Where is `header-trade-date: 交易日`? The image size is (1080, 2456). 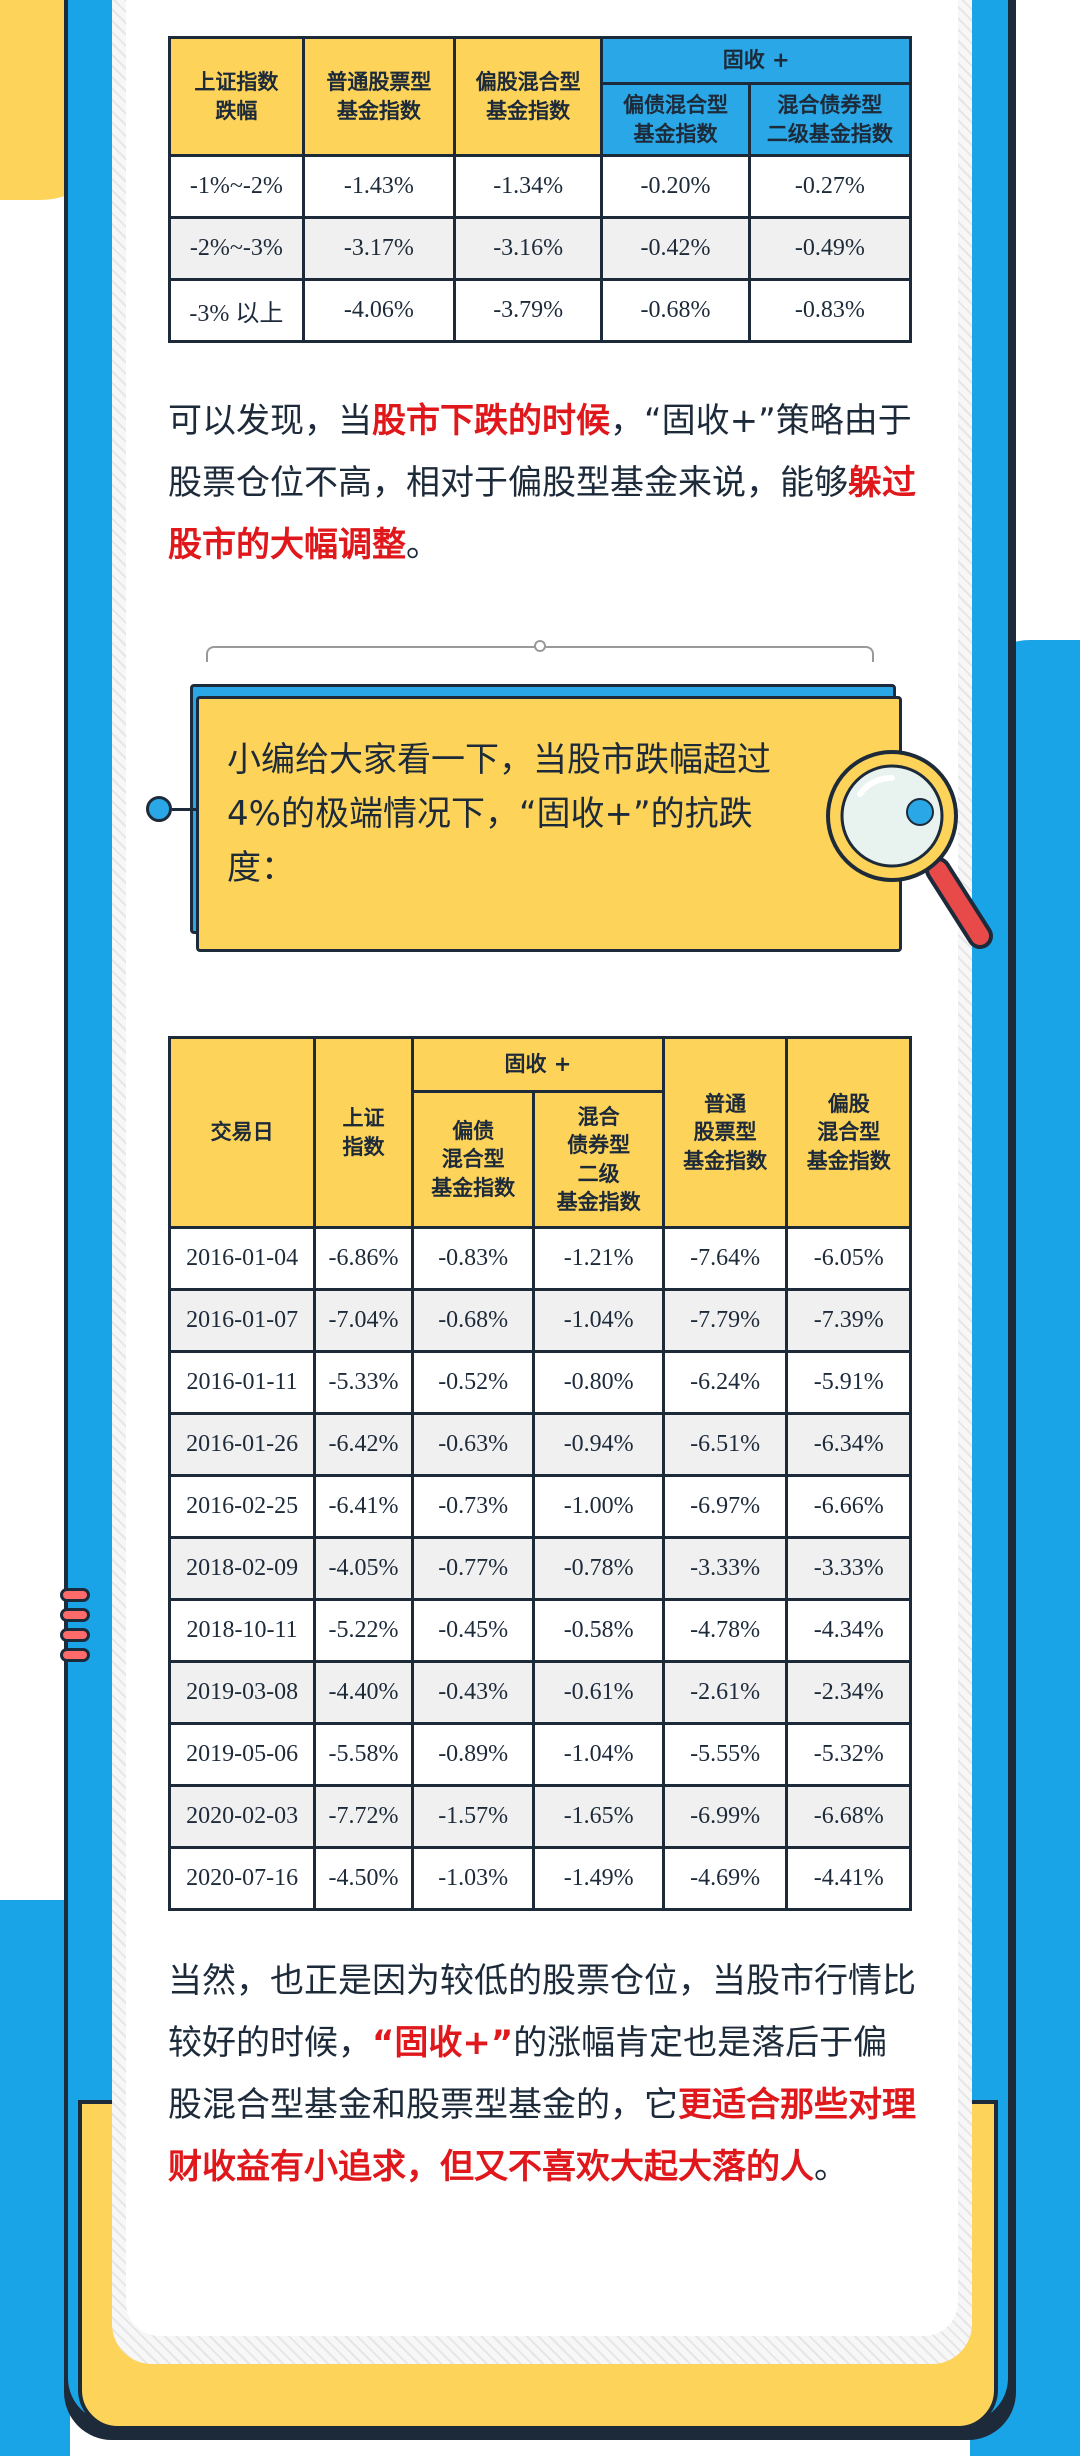 header-trade-date: 交易日 is located at coordinates (242, 1132).